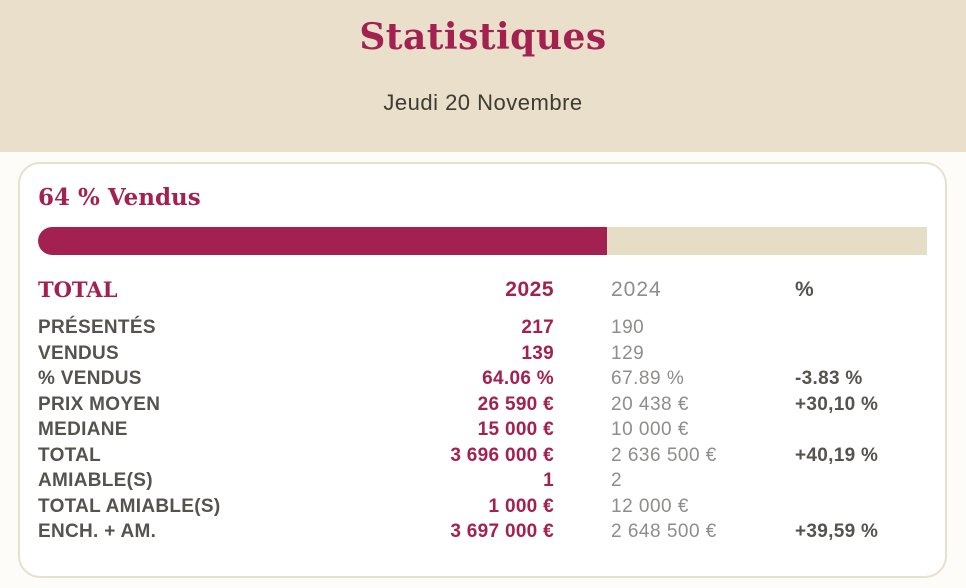 This screenshot has width=966, height=588. Describe the element at coordinates (518, 378) in the screenshot. I see `value-2025: 64.06 %` at that location.